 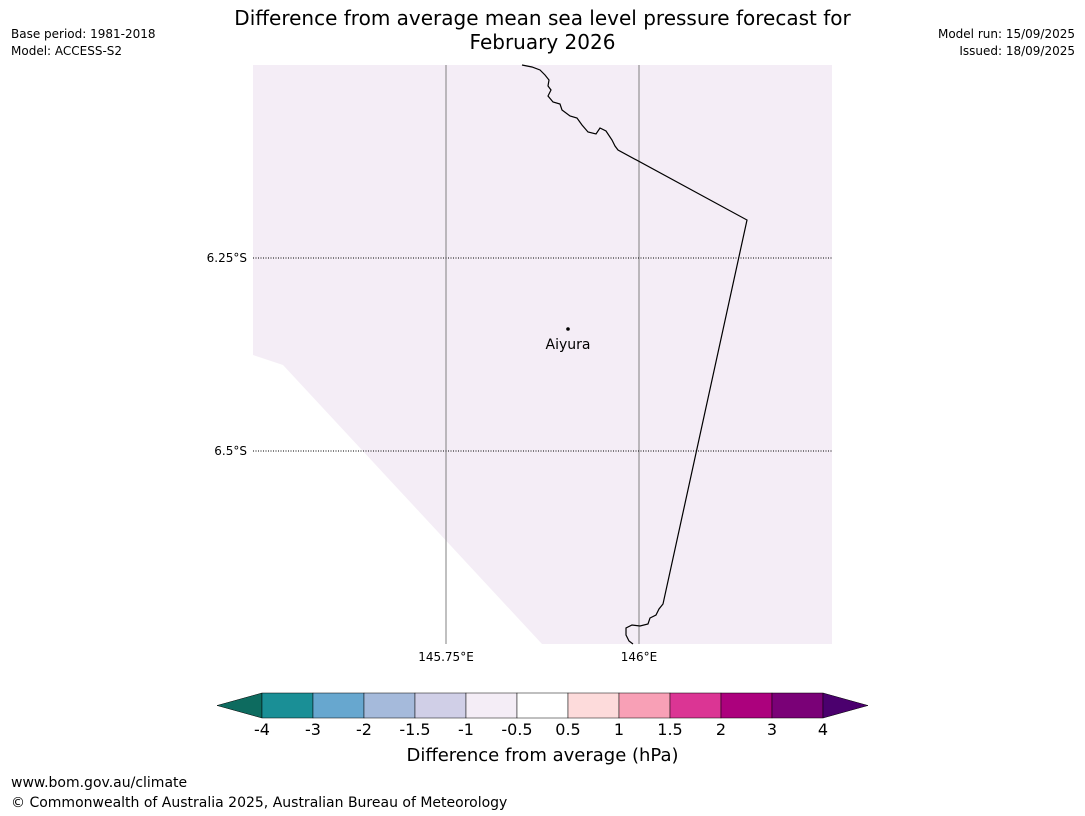 I want to click on footer-url: www.bom.gov.au/climate, so click(x=99, y=783).